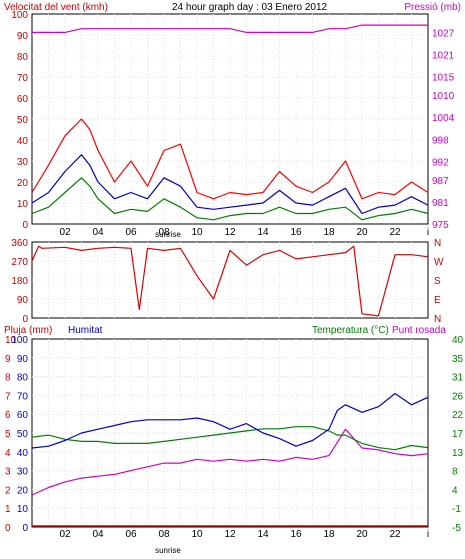  What do you see at coordinates (23, 162) in the screenshot?
I see `left-tick-label: 30` at bounding box center [23, 162].